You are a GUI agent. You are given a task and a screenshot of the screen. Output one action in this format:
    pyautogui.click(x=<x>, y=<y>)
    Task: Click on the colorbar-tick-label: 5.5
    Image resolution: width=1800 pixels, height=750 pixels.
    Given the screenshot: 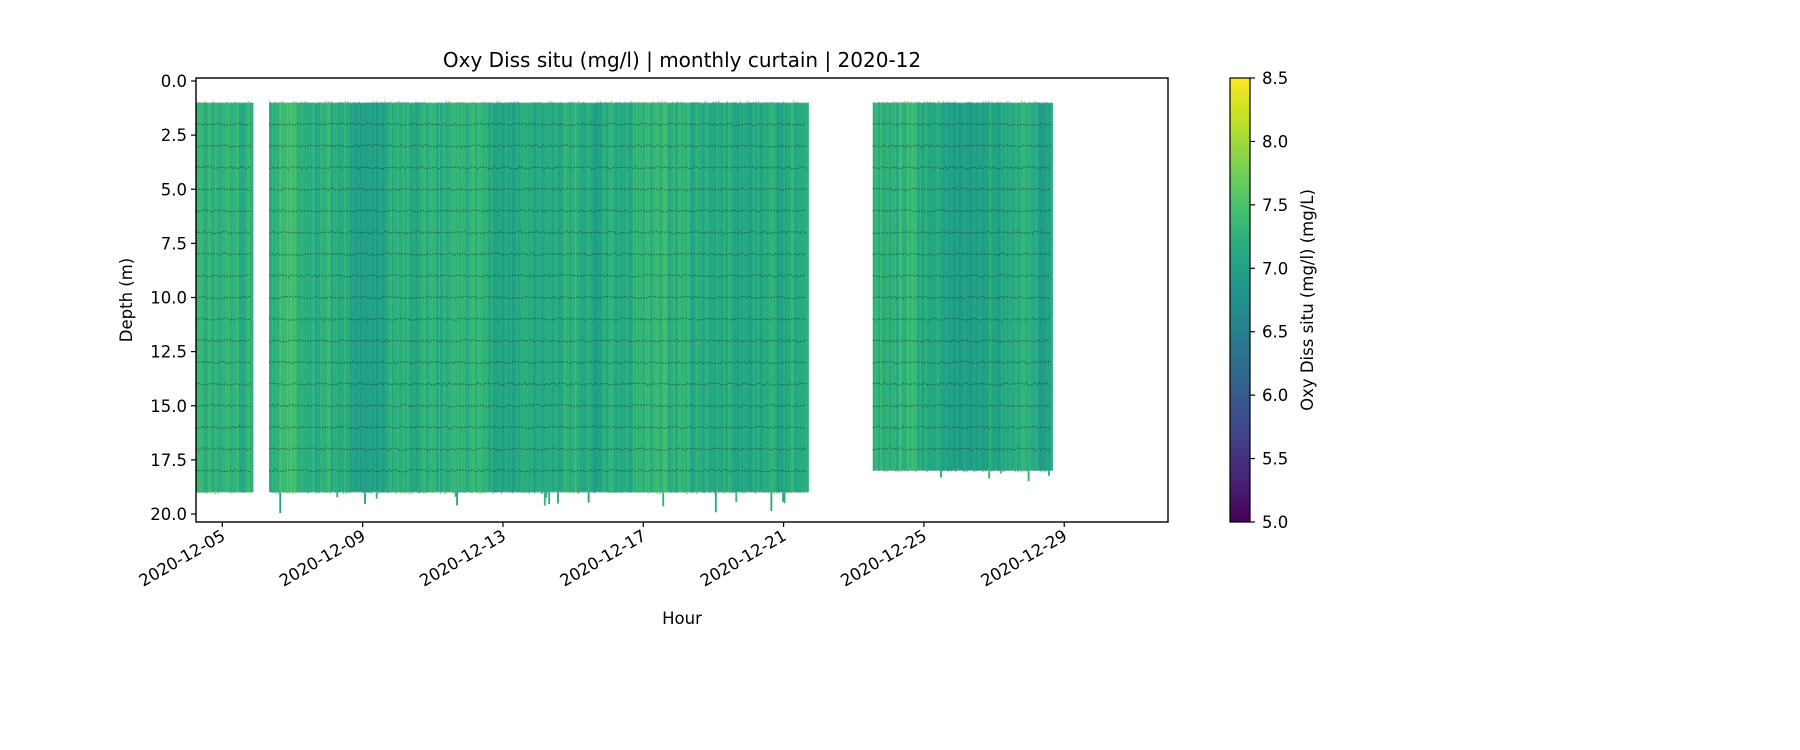 What is the action you would take?
    pyautogui.click(x=1275, y=459)
    